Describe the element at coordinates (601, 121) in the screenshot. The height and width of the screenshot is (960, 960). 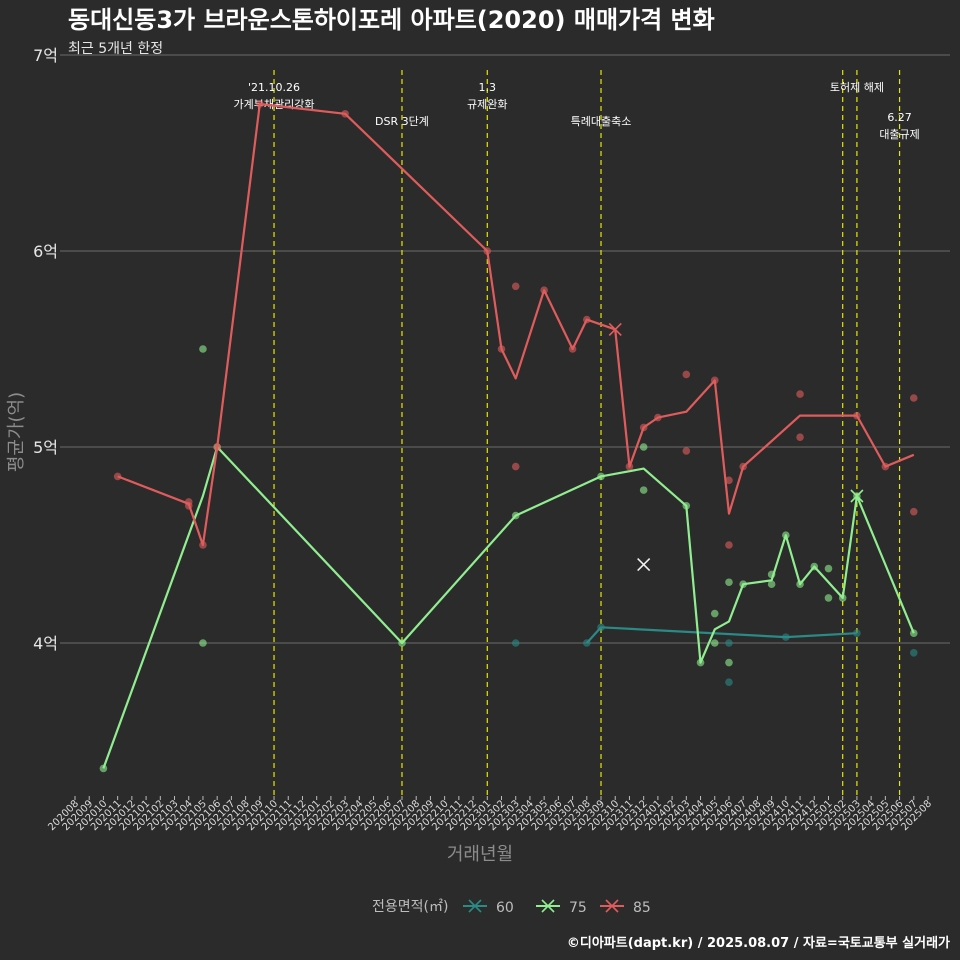
I see `event-label: 특례대출축소` at that location.